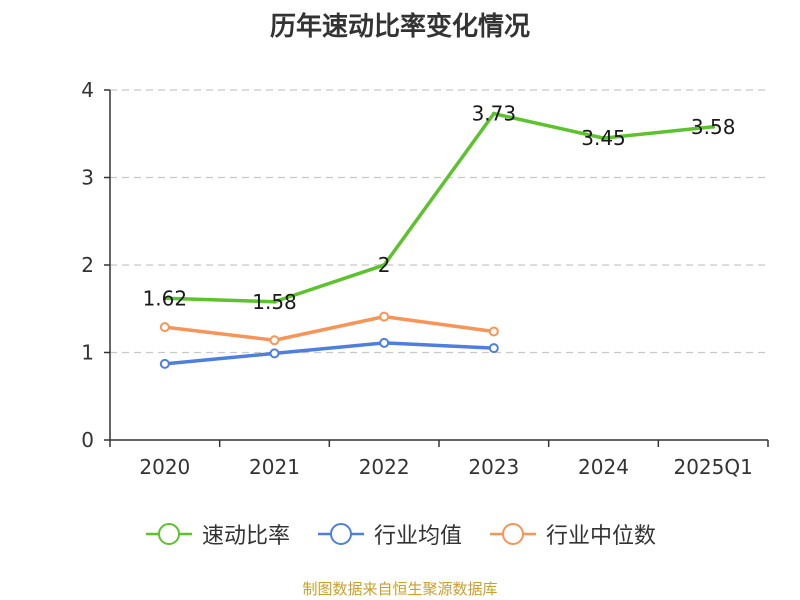 The image size is (800, 600). What do you see at coordinates (87, 265) in the screenshot?
I see `y-tick-label: 2` at bounding box center [87, 265].